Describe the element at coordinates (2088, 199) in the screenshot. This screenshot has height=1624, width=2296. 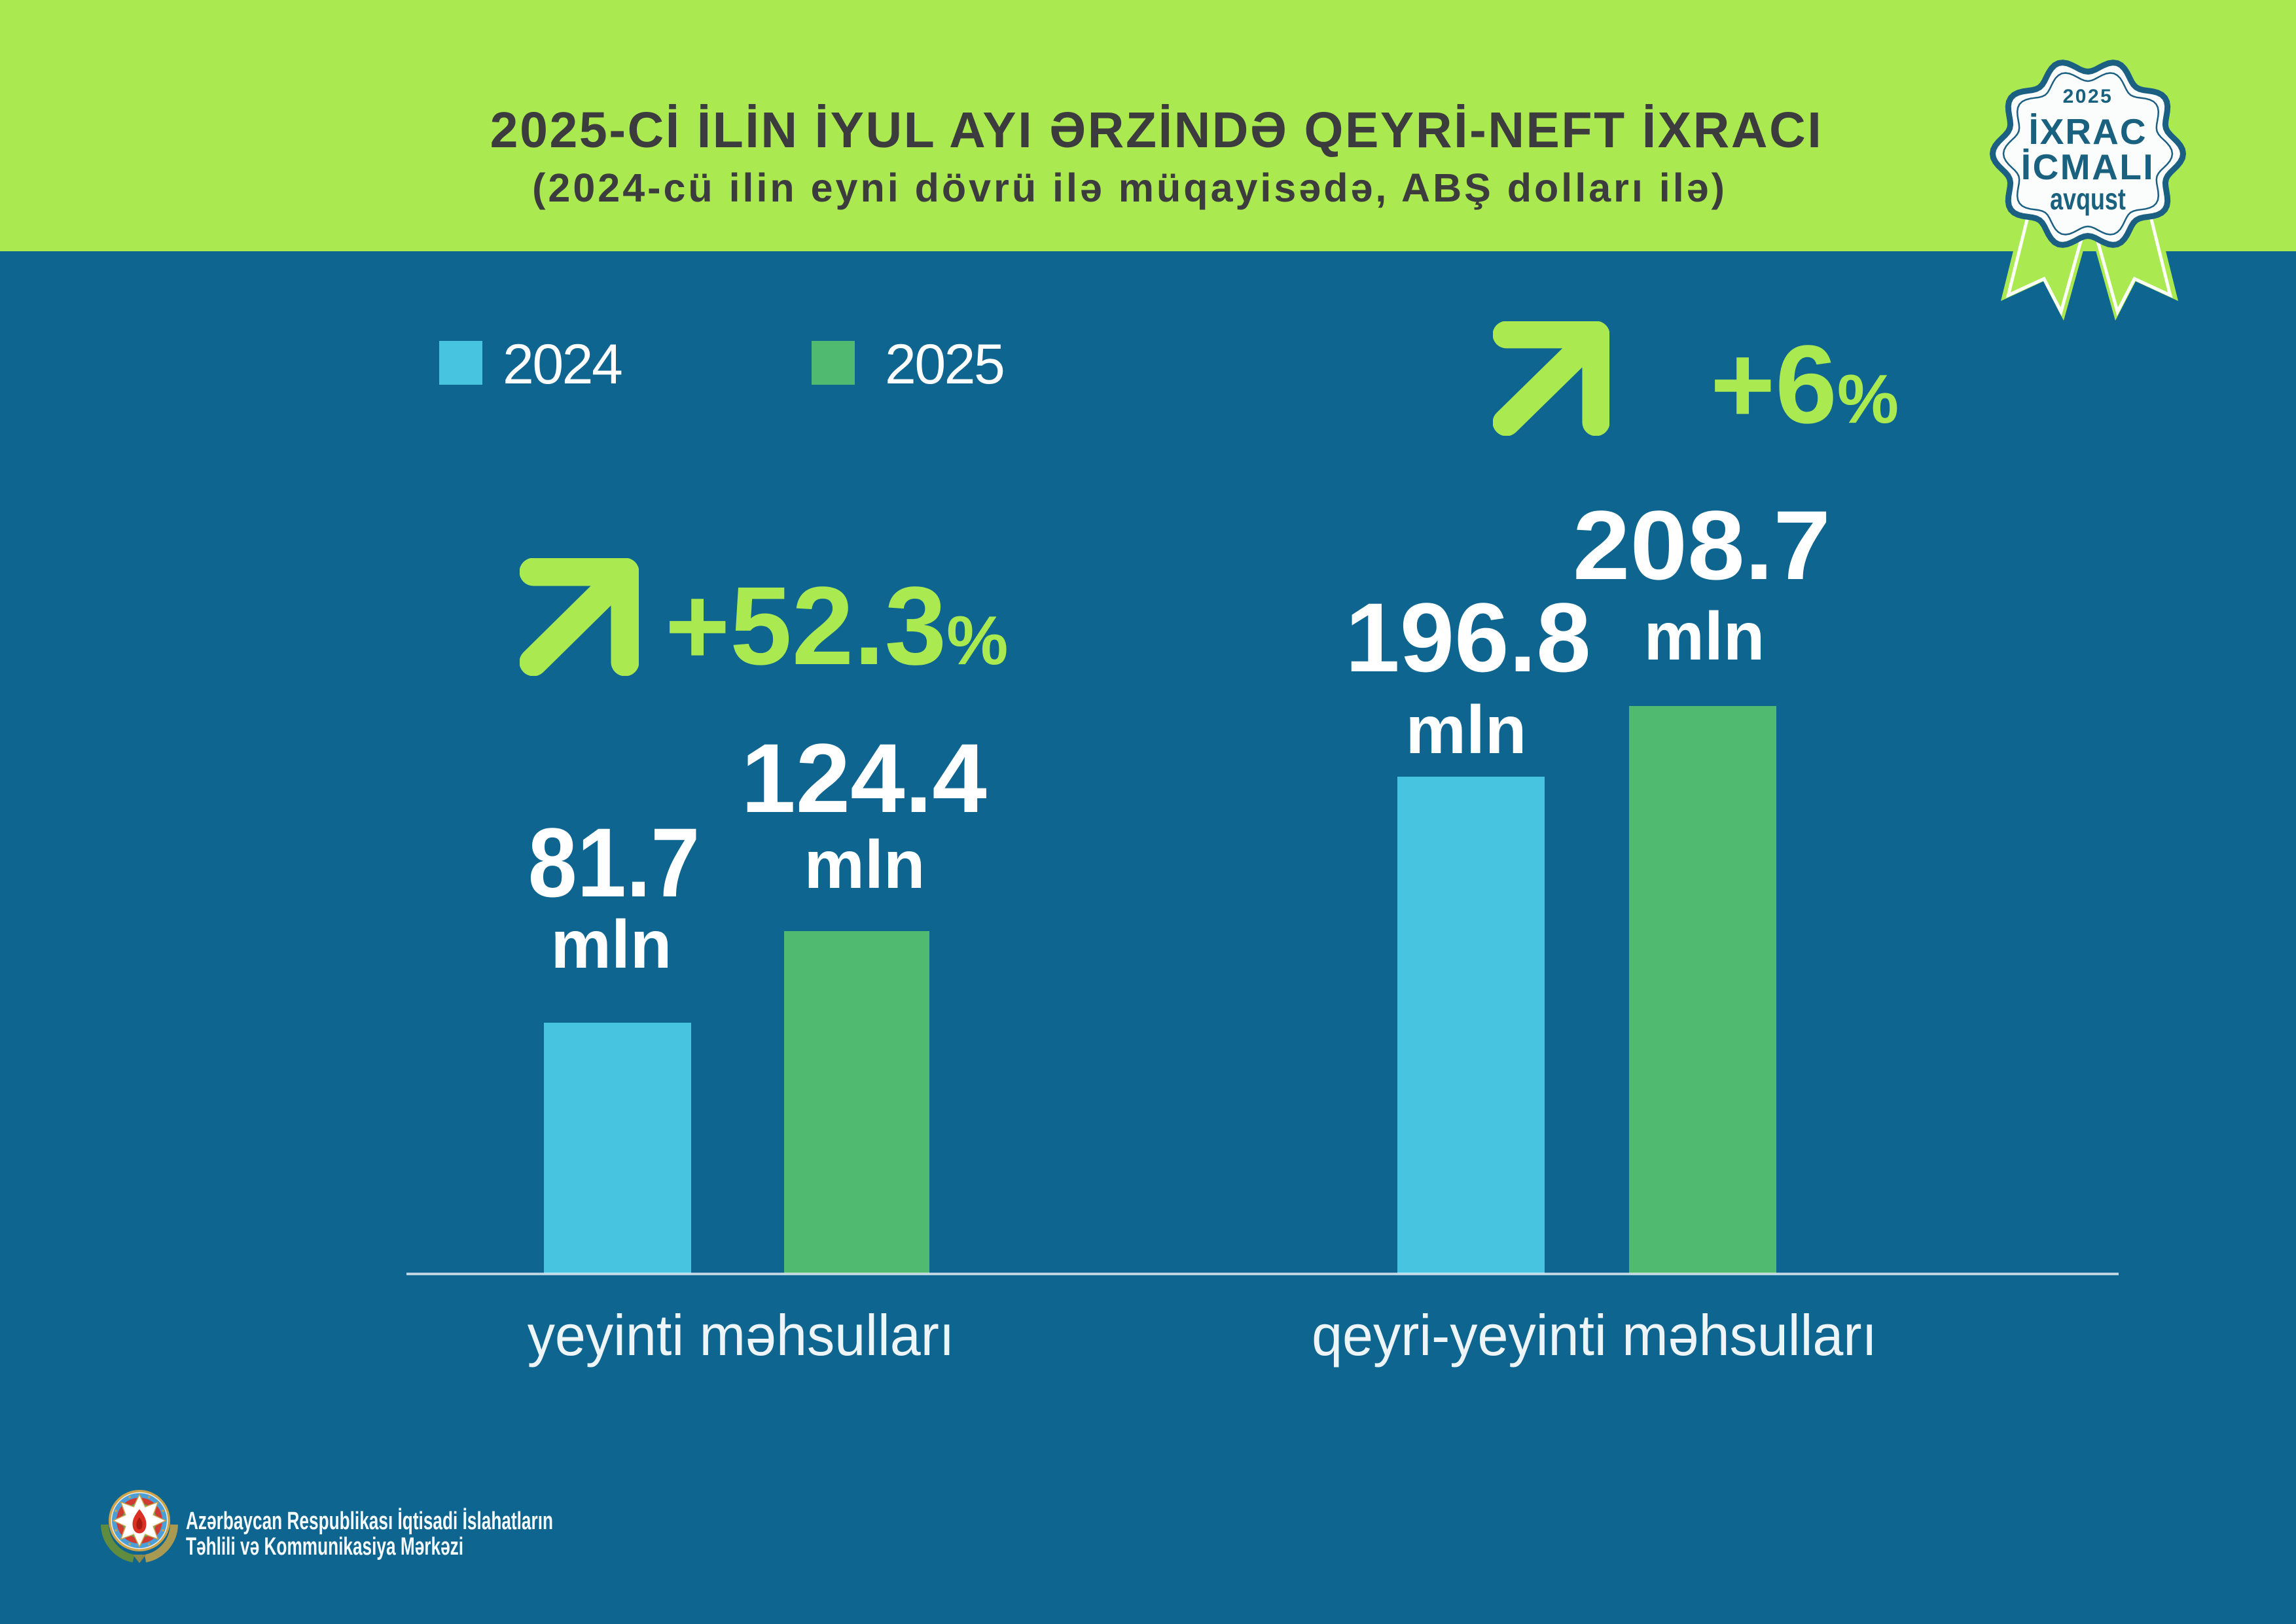
I see `svg-text: avqust` at that location.